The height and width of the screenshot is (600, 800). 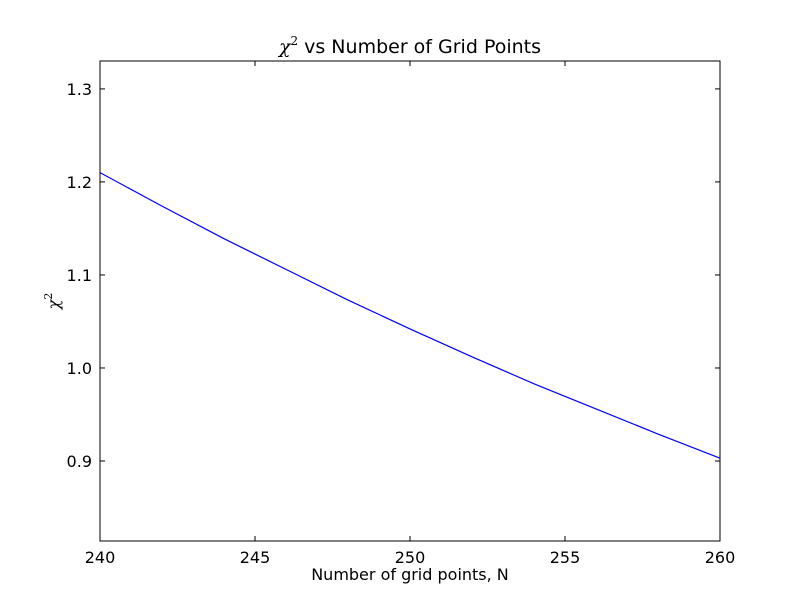 What do you see at coordinates (720, 557) in the screenshot?
I see `x-tick-label: 260` at bounding box center [720, 557].